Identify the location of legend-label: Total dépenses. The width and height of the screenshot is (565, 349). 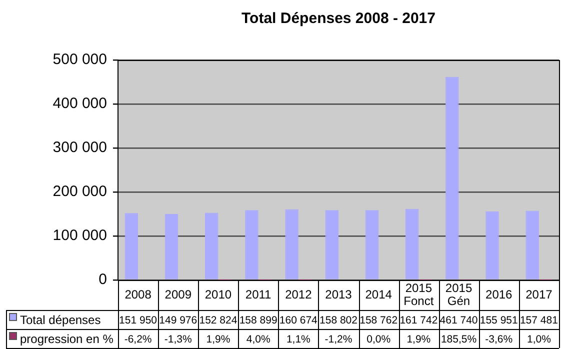
(60, 319).